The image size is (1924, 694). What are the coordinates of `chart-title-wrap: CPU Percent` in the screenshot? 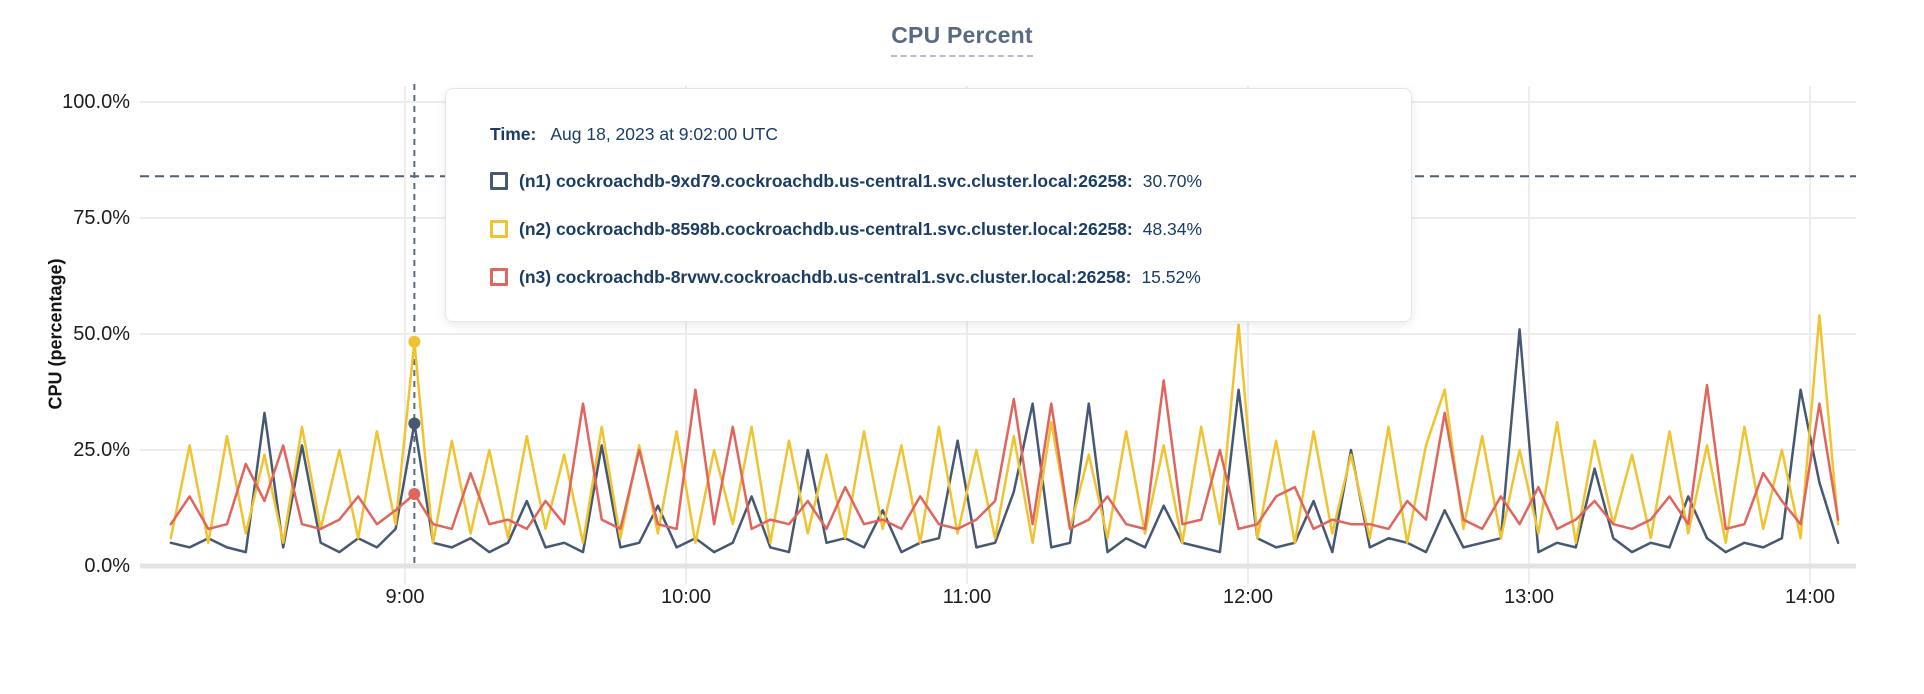 It's located at (962, 39).